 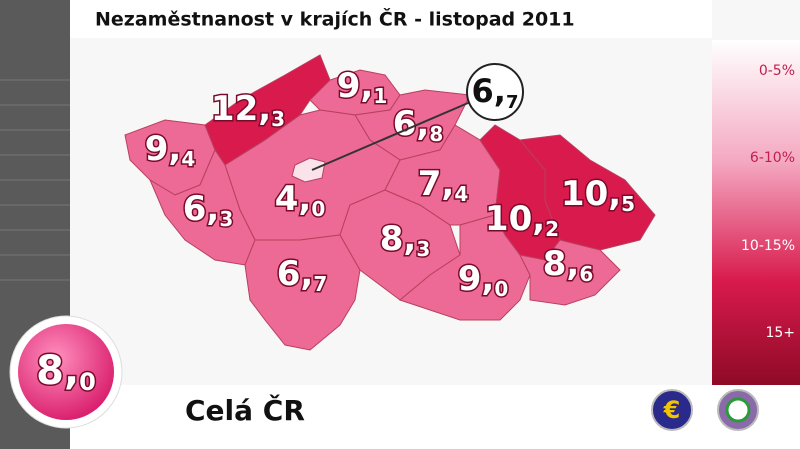 What do you see at coordinates (756, 212) in the screenshot?
I see `legend-scale` at bounding box center [756, 212].